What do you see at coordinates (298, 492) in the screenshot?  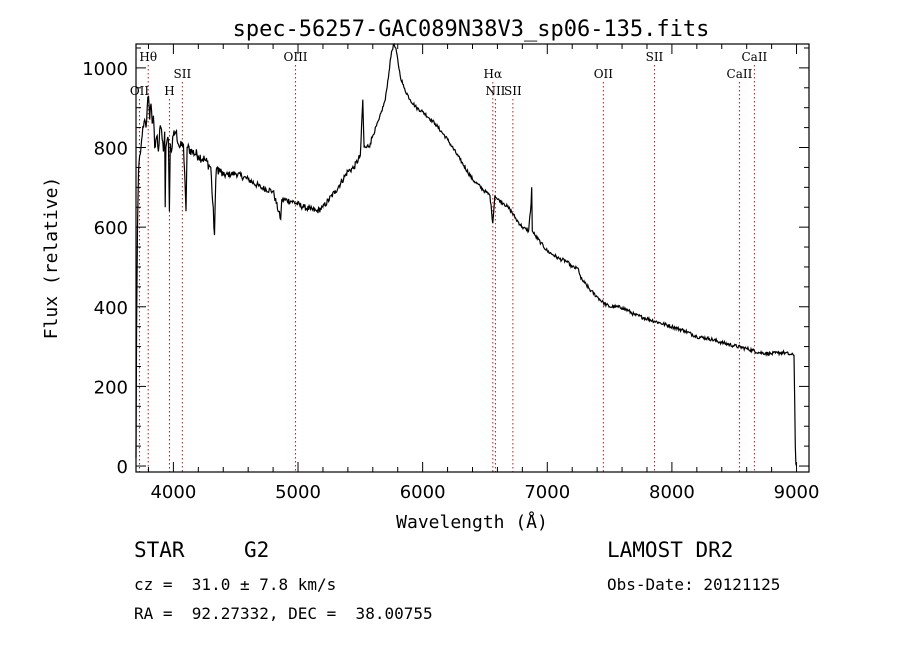 I see `x-tick-label: 5000` at bounding box center [298, 492].